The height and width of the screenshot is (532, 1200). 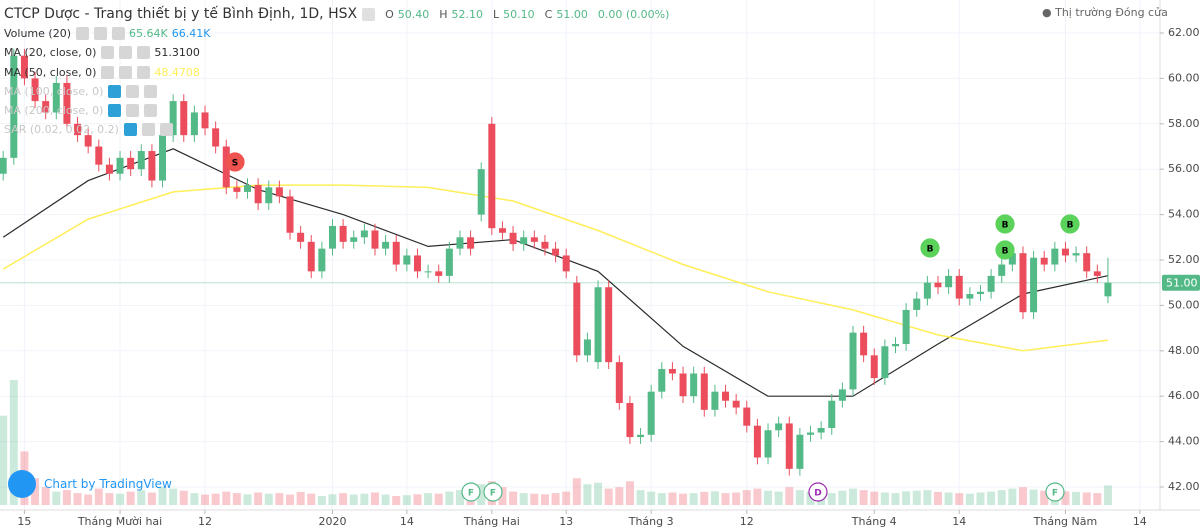 I want to click on price-axis-bg, so click(x=1180, y=266).